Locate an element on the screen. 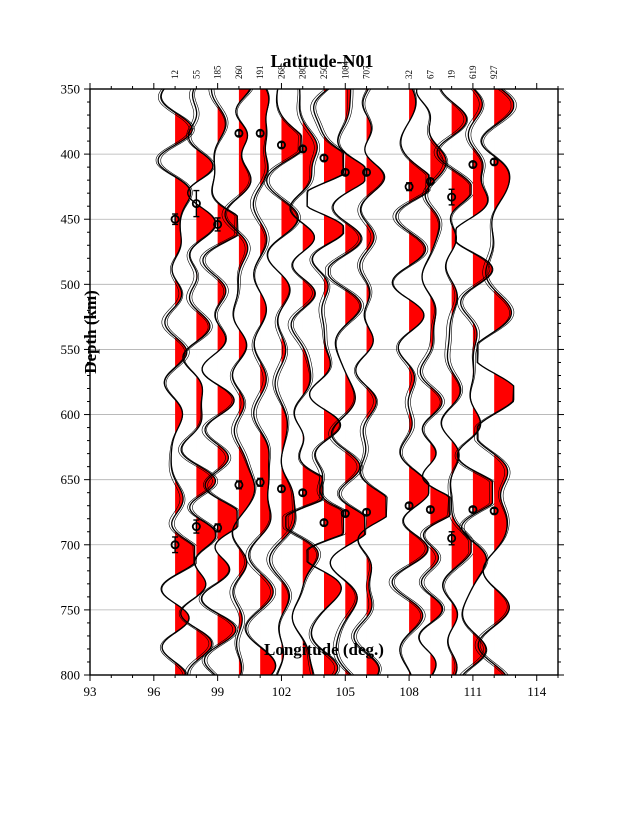 This screenshot has width=638, height=825. trace-count-label: 32 is located at coordinates (409, 74).